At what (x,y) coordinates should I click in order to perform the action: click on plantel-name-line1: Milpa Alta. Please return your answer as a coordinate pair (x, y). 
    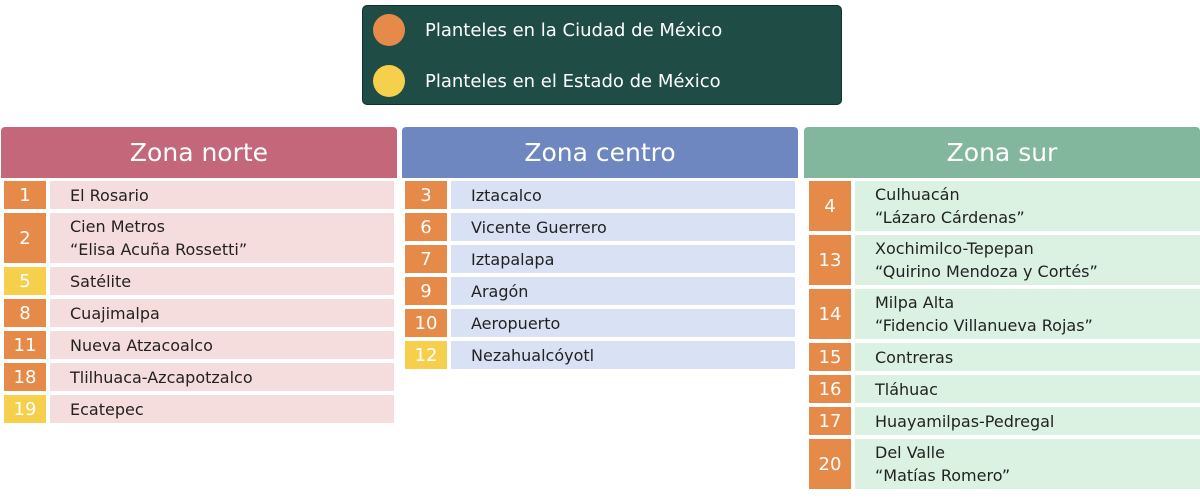
    Looking at the image, I should click on (915, 302).